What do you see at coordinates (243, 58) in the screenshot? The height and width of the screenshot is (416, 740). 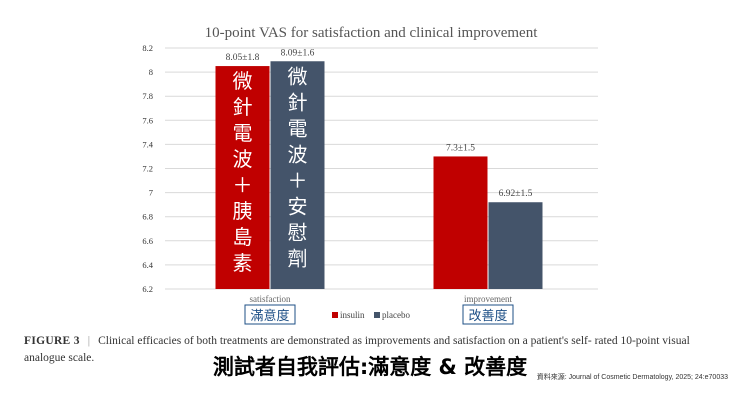 I see `data-label: 8.05±1.8` at bounding box center [243, 58].